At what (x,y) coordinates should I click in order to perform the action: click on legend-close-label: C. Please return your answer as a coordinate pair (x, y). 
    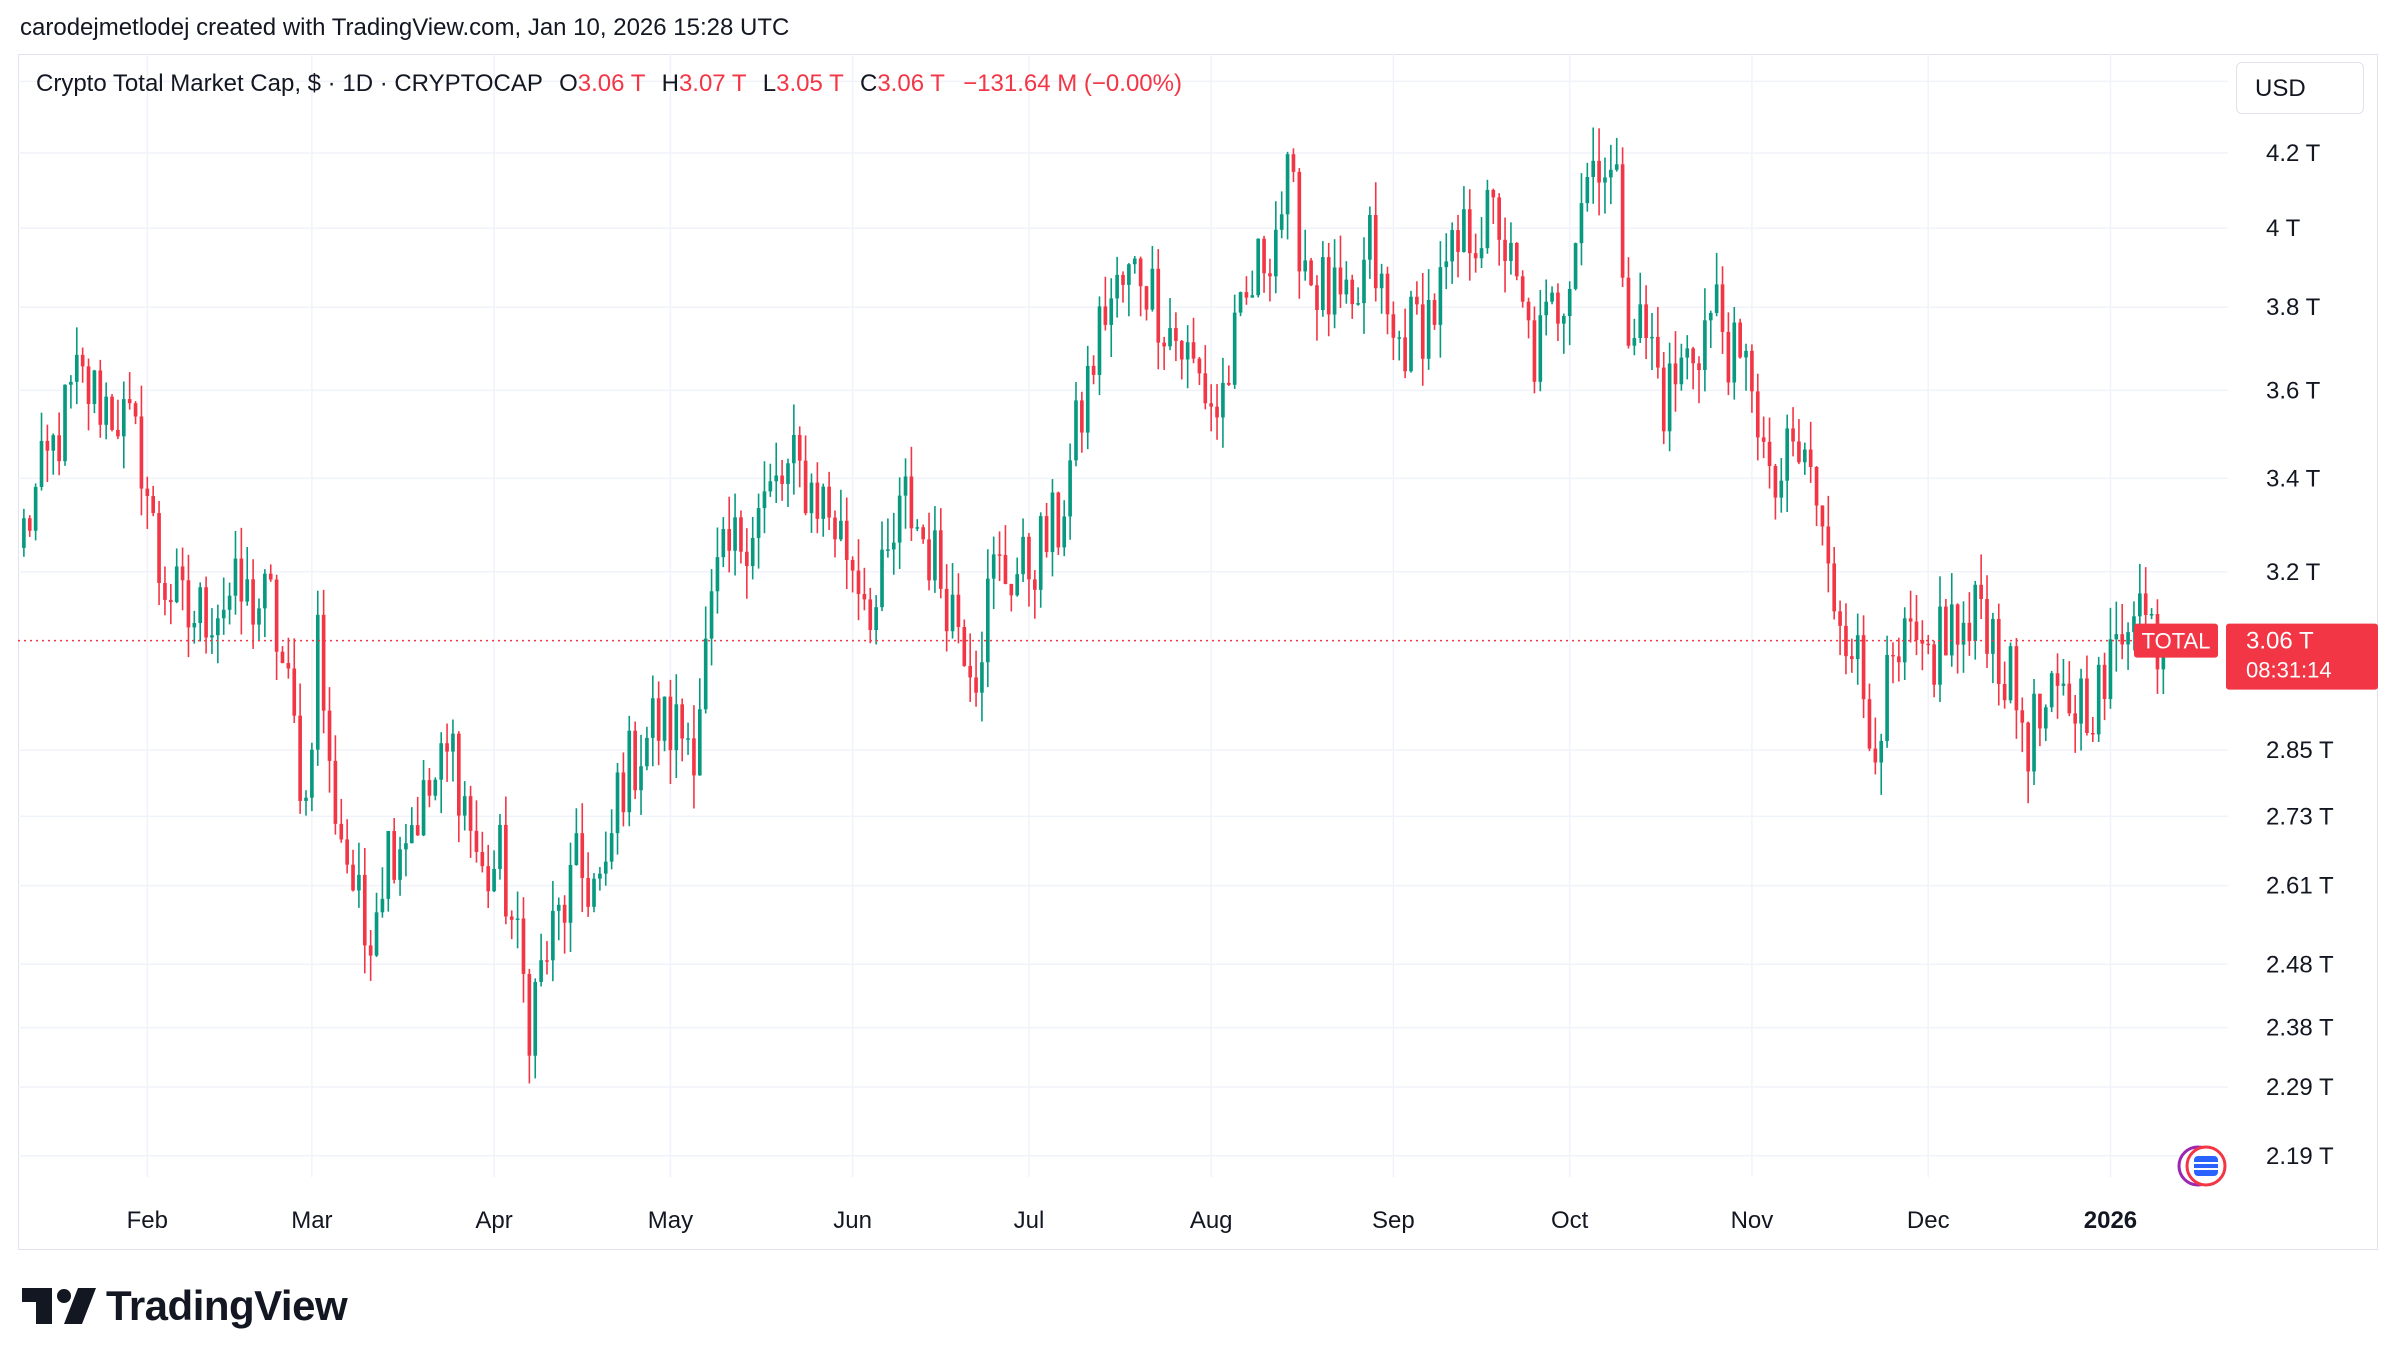
    Looking at the image, I should click on (868, 83).